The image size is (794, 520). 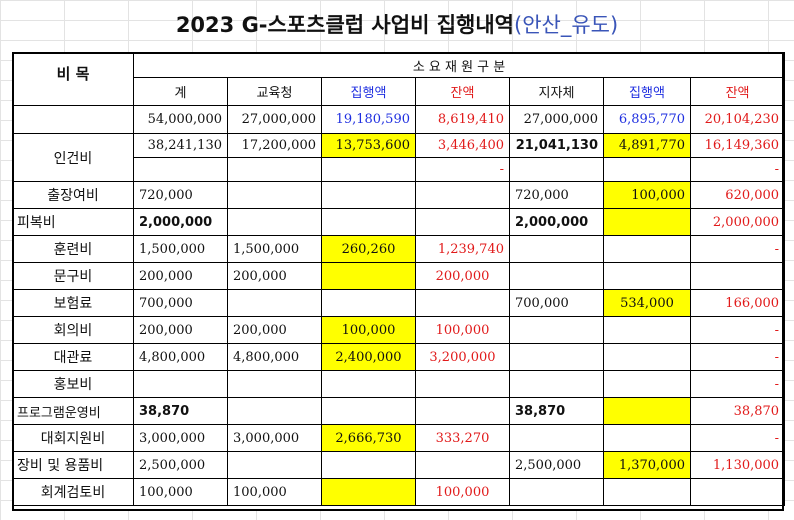 I want to click on col-header-executed-edu: 집행액, so click(x=368, y=91).